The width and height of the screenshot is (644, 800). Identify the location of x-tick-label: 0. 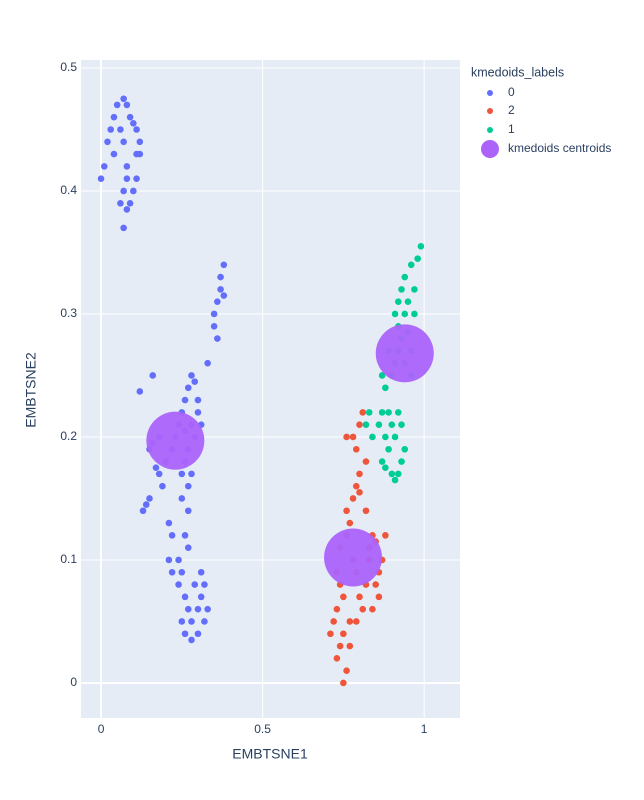
(101, 729).